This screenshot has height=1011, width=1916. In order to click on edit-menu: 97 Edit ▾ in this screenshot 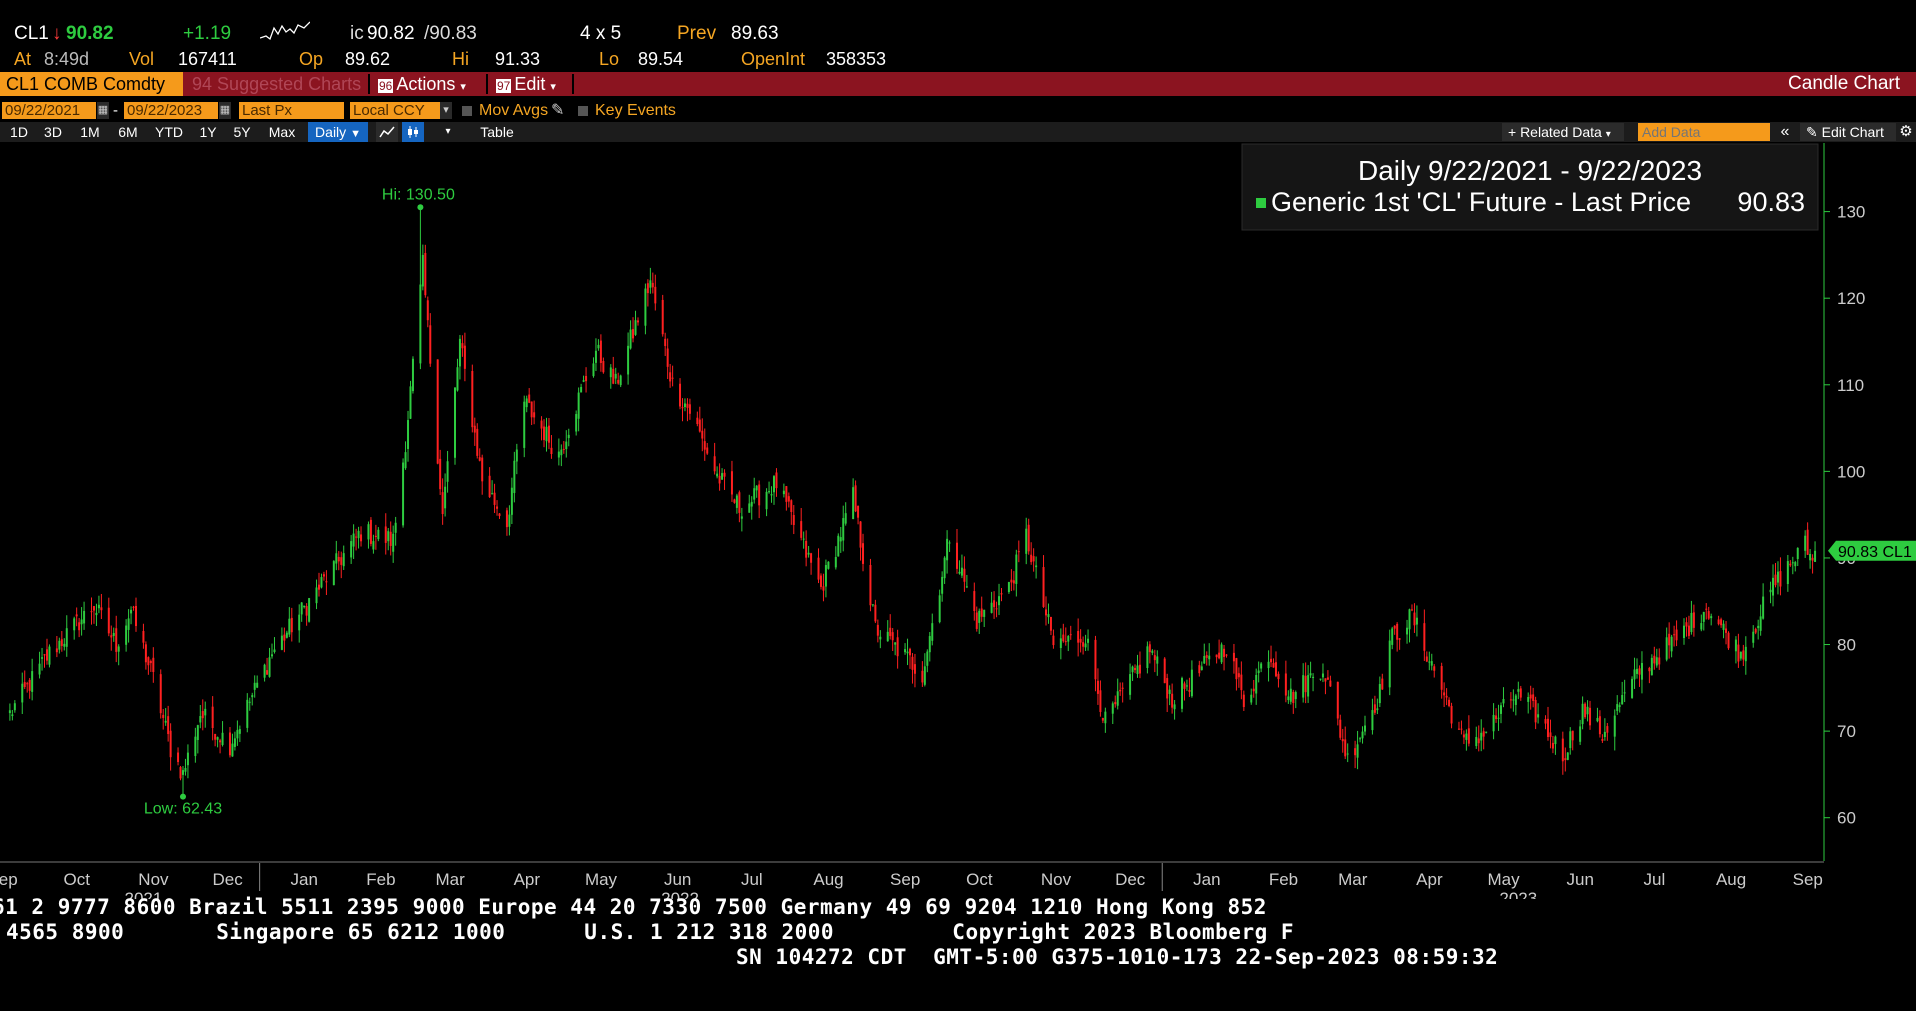, I will do `click(526, 84)`.